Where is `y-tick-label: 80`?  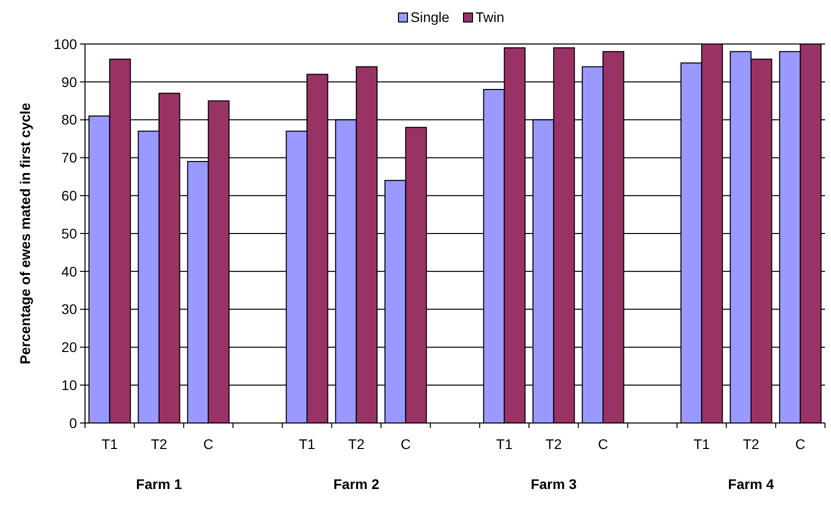
y-tick-label: 80 is located at coordinates (69, 120).